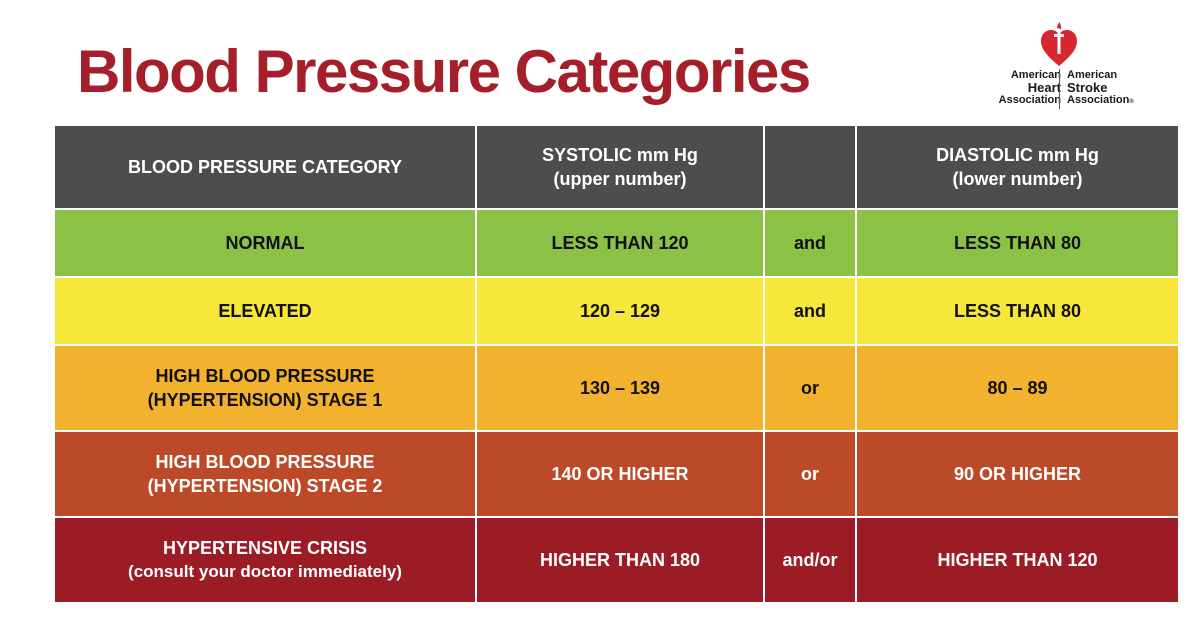 This screenshot has height=643, width=1200. What do you see at coordinates (620, 474) in the screenshot?
I see `row-stage2-systolic: 140 OR HIGHER` at bounding box center [620, 474].